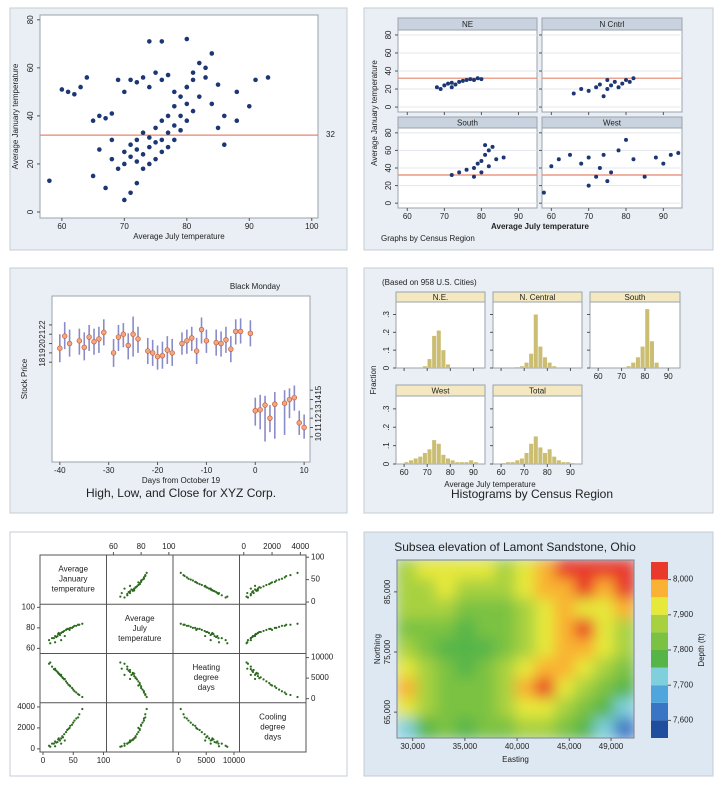  Describe the element at coordinates (644, 376) in the screenshot. I see `x-tick-label: 80` at that location.